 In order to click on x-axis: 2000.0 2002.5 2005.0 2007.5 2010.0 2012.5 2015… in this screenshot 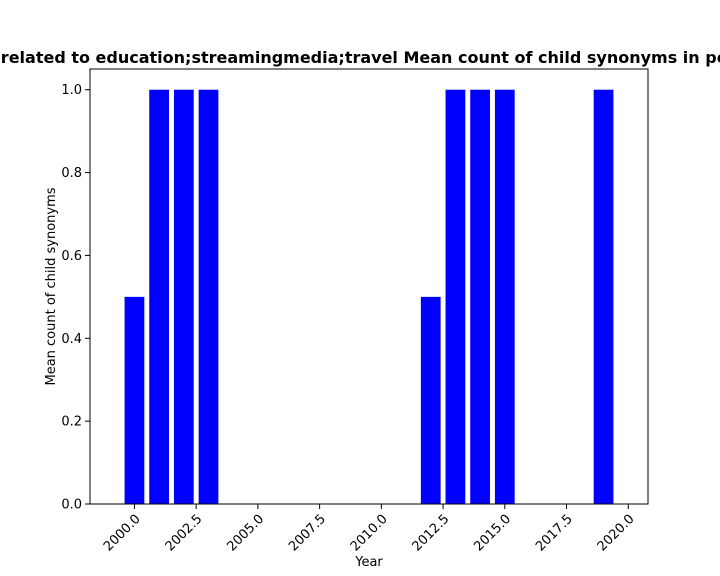, I will do `click(369, 529)`.